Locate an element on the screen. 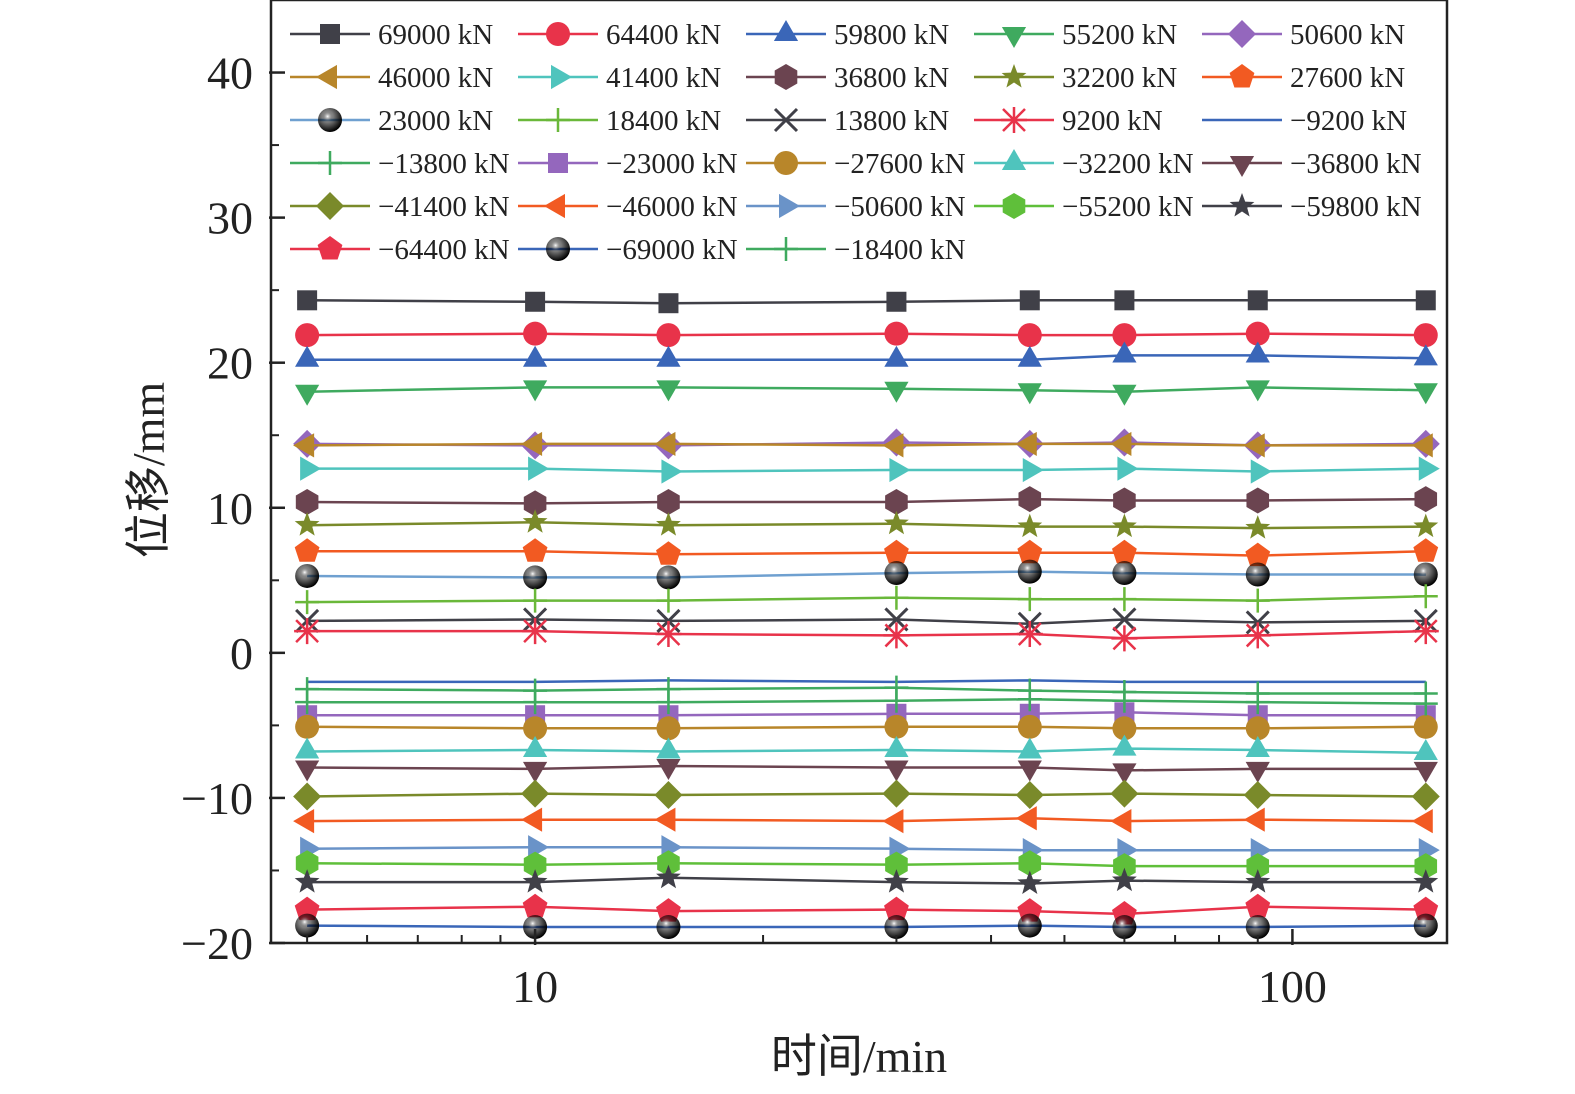  legend-label: 69000 kN is located at coordinates (435, 35).